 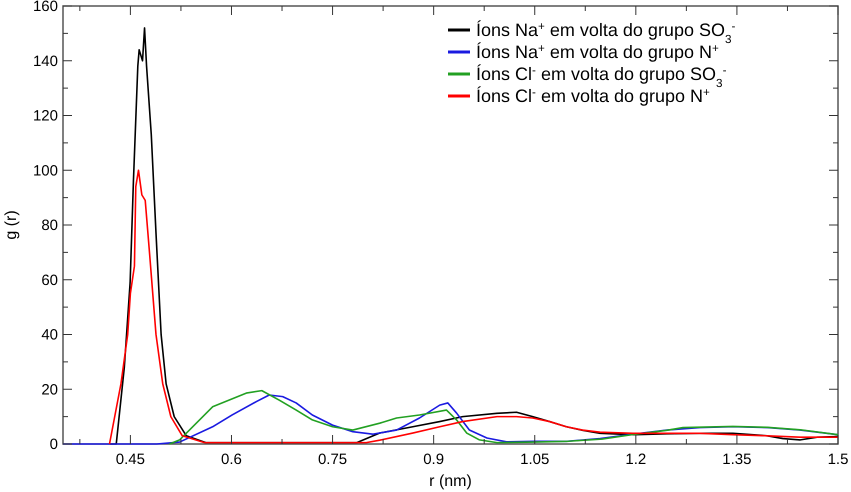 I want to click on y-tick-label: 140, so click(x=45, y=61).